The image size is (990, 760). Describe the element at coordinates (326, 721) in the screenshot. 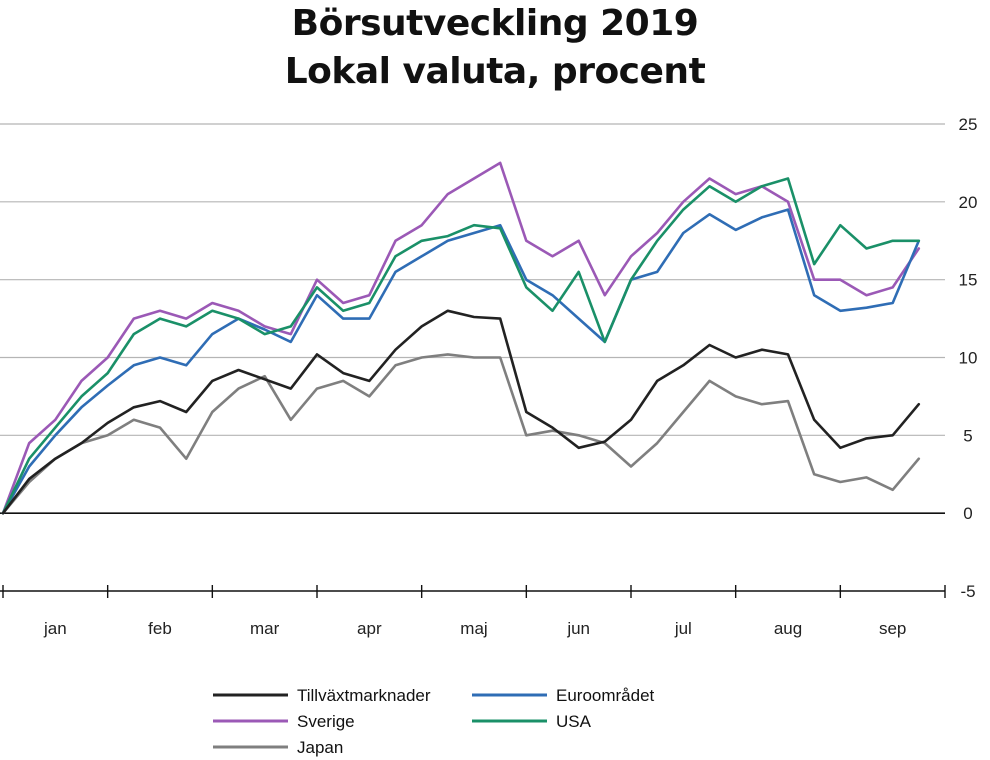

I see `legend-label: Sverige` at that location.